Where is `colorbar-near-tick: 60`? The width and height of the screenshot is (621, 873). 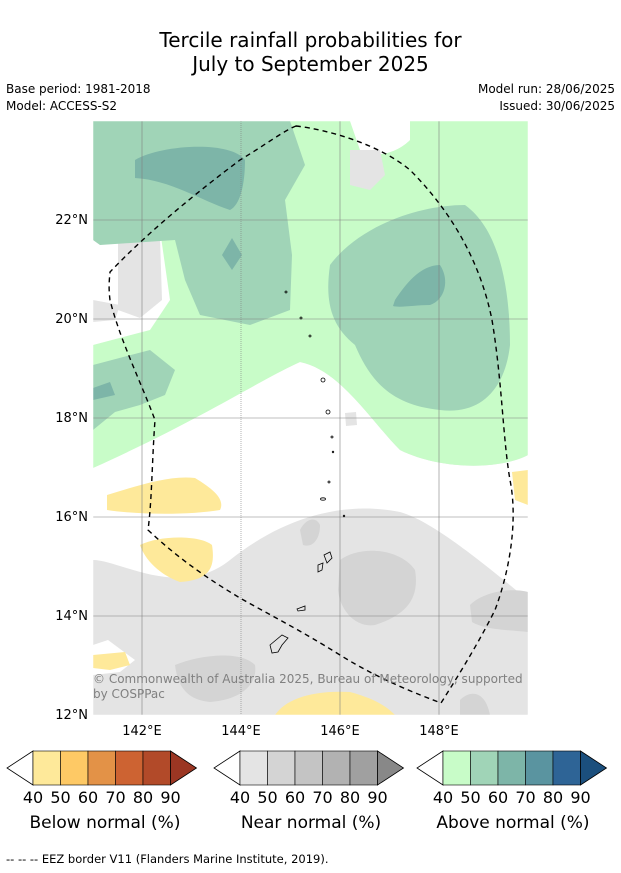 colorbar-near-tick: 60 is located at coordinates (295, 797).